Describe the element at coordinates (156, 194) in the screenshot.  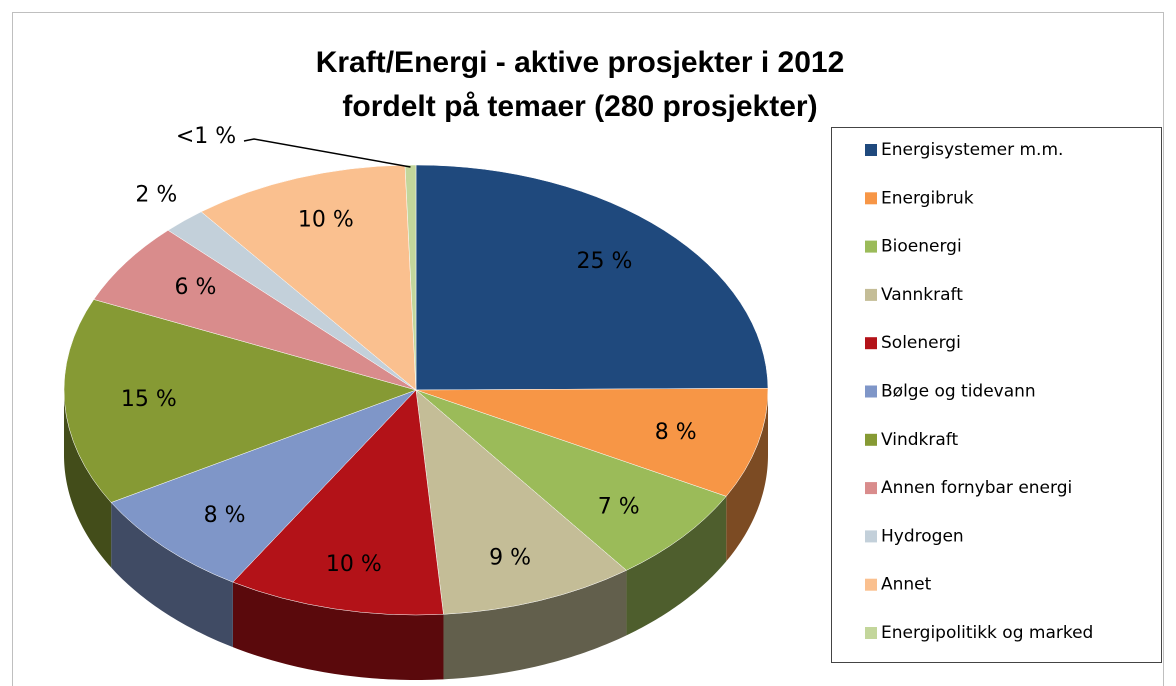
I see `data-label: 2 %` at that location.